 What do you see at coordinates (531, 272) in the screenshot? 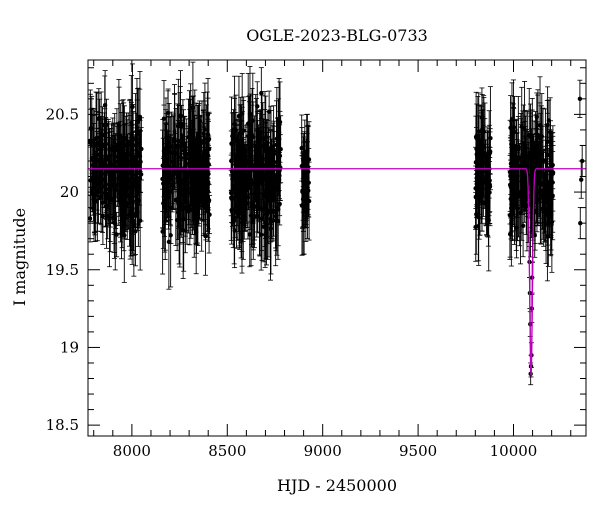
I see `model-peak` at bounding box center [531, 272].